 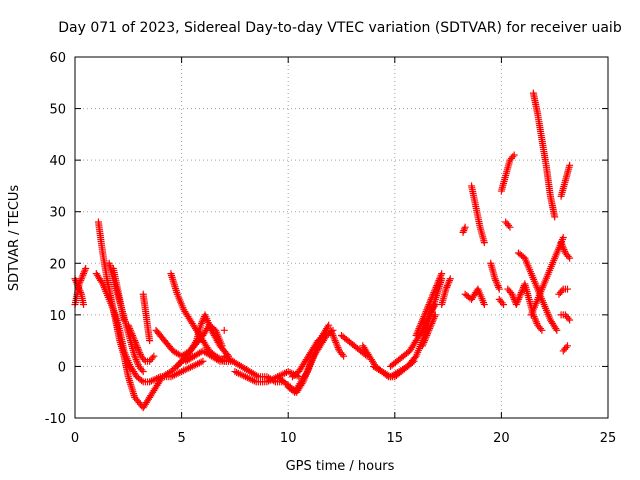 I want to click on x-tick-label: 25, so click(x=608, y=438).